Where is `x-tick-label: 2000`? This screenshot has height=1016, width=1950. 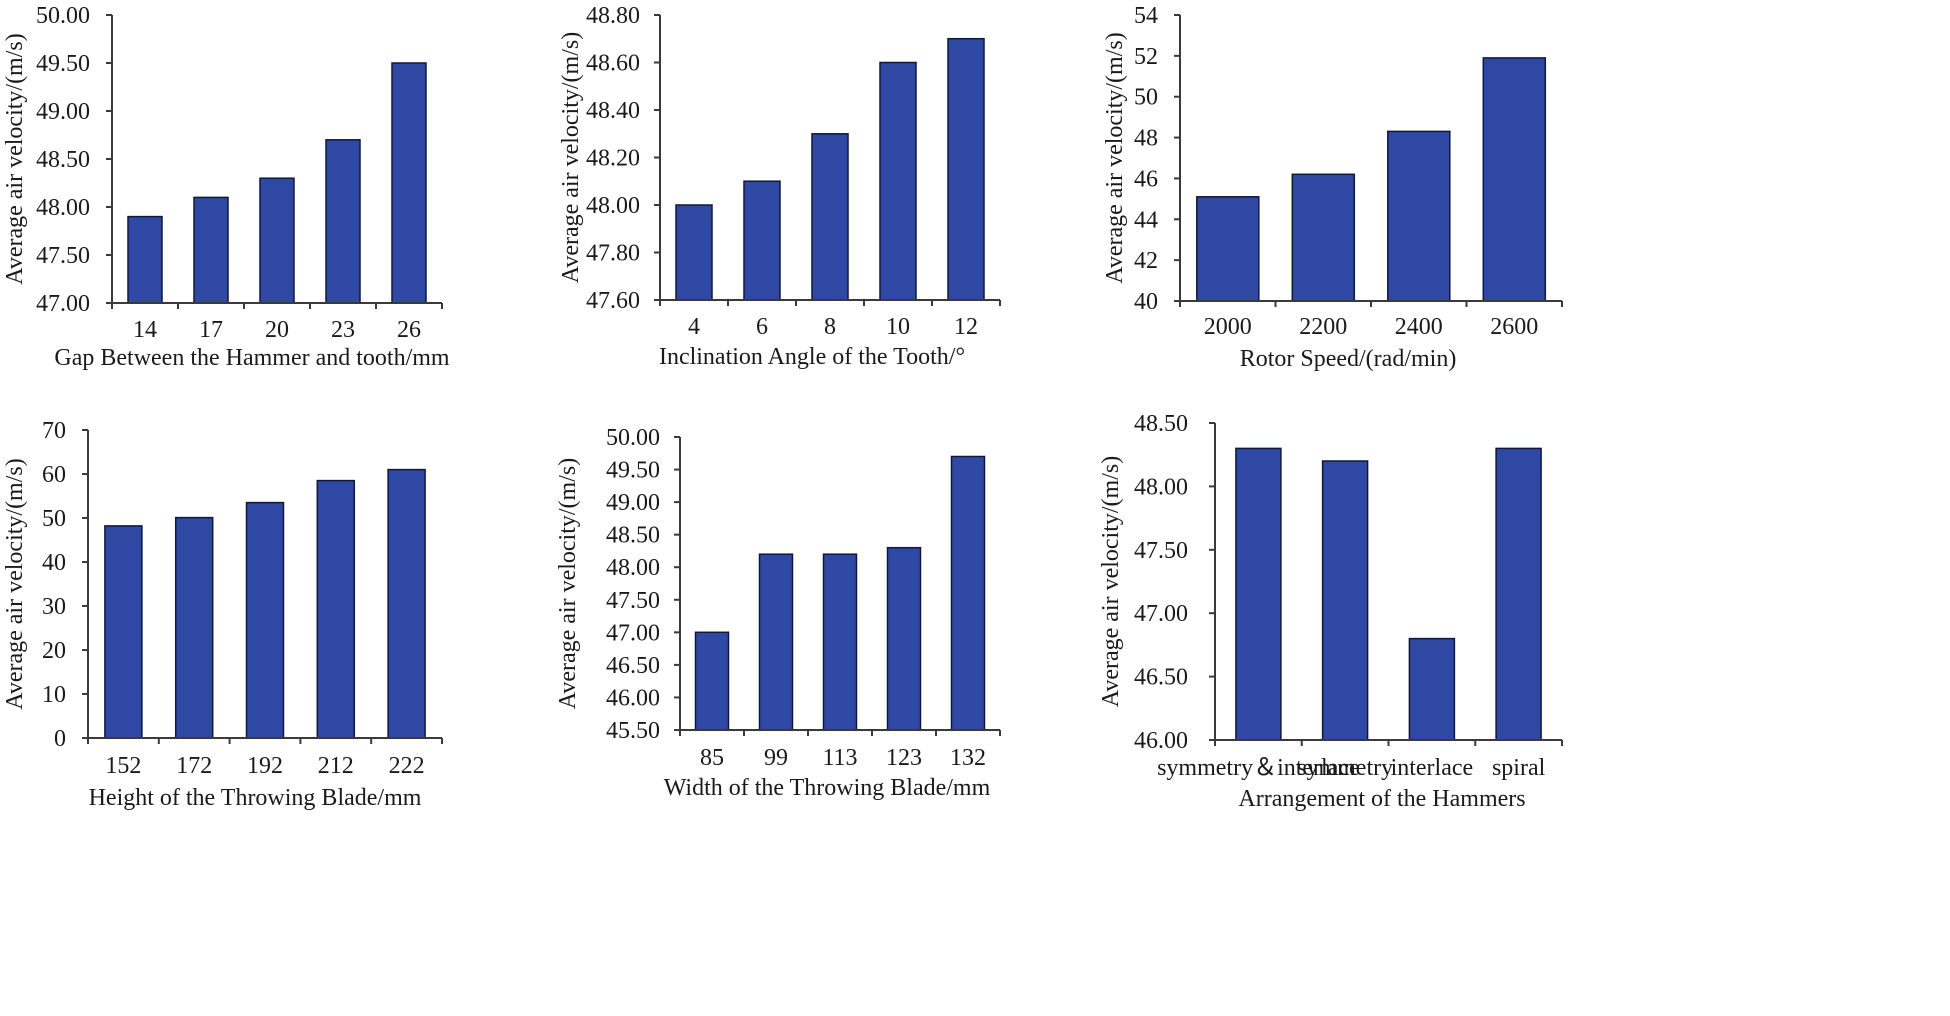 x-tick-label: 2000 is located at coordinates (1228, 327).